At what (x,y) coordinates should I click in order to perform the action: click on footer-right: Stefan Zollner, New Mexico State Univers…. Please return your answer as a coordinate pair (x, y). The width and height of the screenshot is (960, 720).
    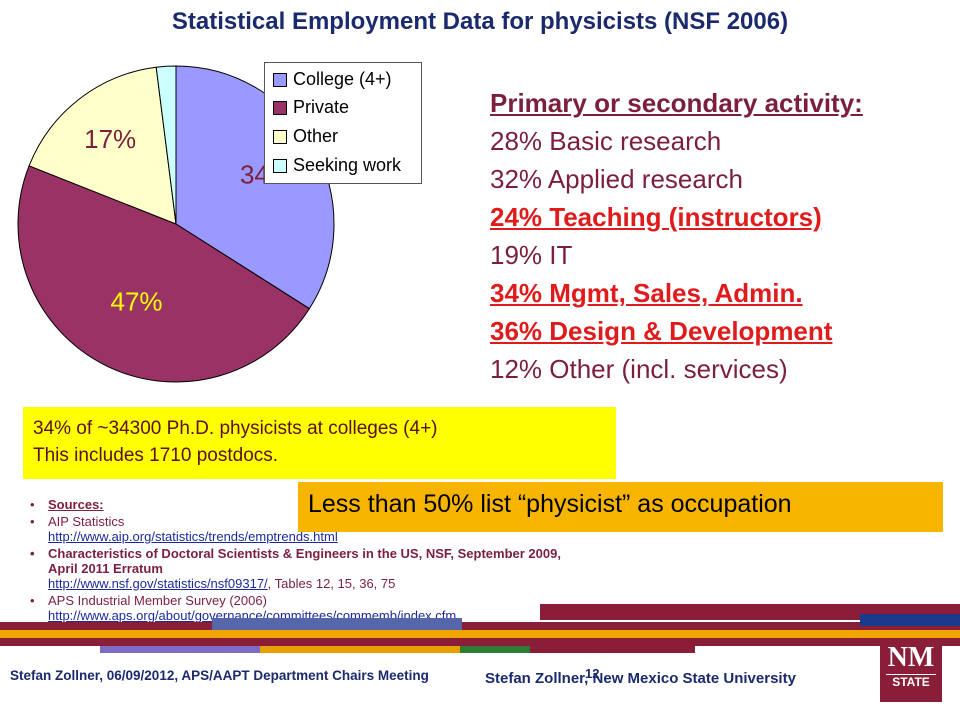
    Looking at the image, I should click on (640, 678).